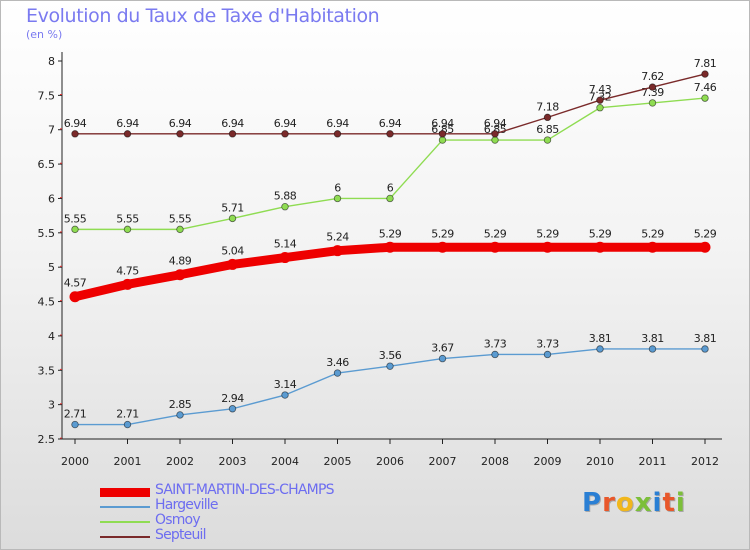 The image size is (750, 550). I want to click on y-tick-label: 8, so click(51, 61).